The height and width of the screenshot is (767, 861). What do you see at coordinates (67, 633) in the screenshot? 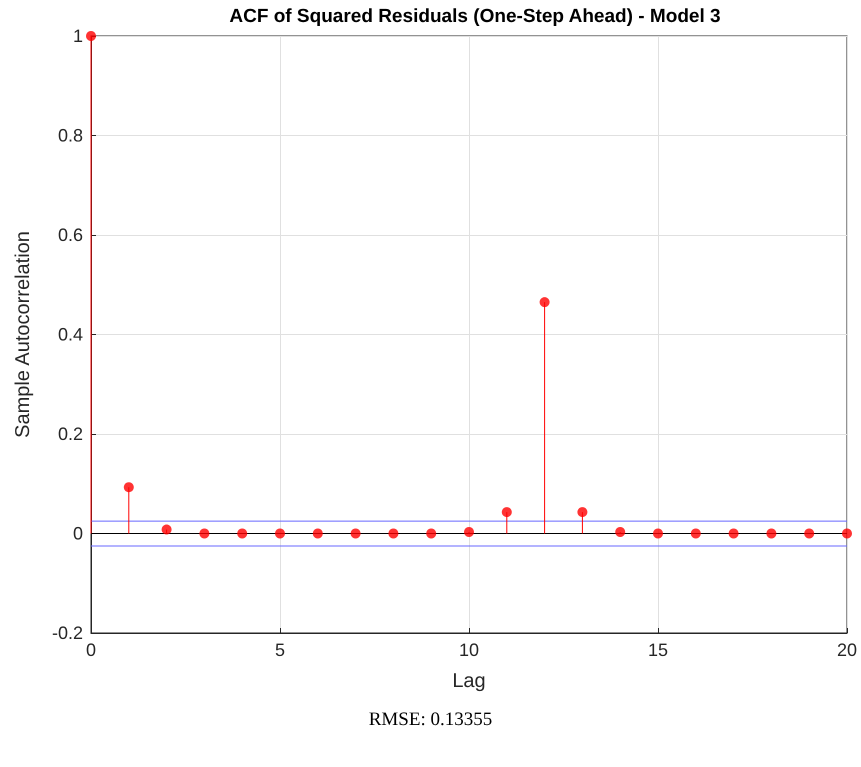
I see `y-tick-label: -0.2` at bounding box center [67, 633].